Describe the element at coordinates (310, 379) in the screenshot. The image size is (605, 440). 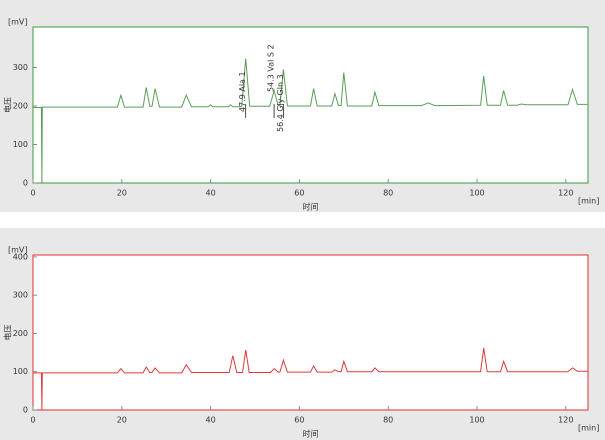
I see `signal-trace` at that location.